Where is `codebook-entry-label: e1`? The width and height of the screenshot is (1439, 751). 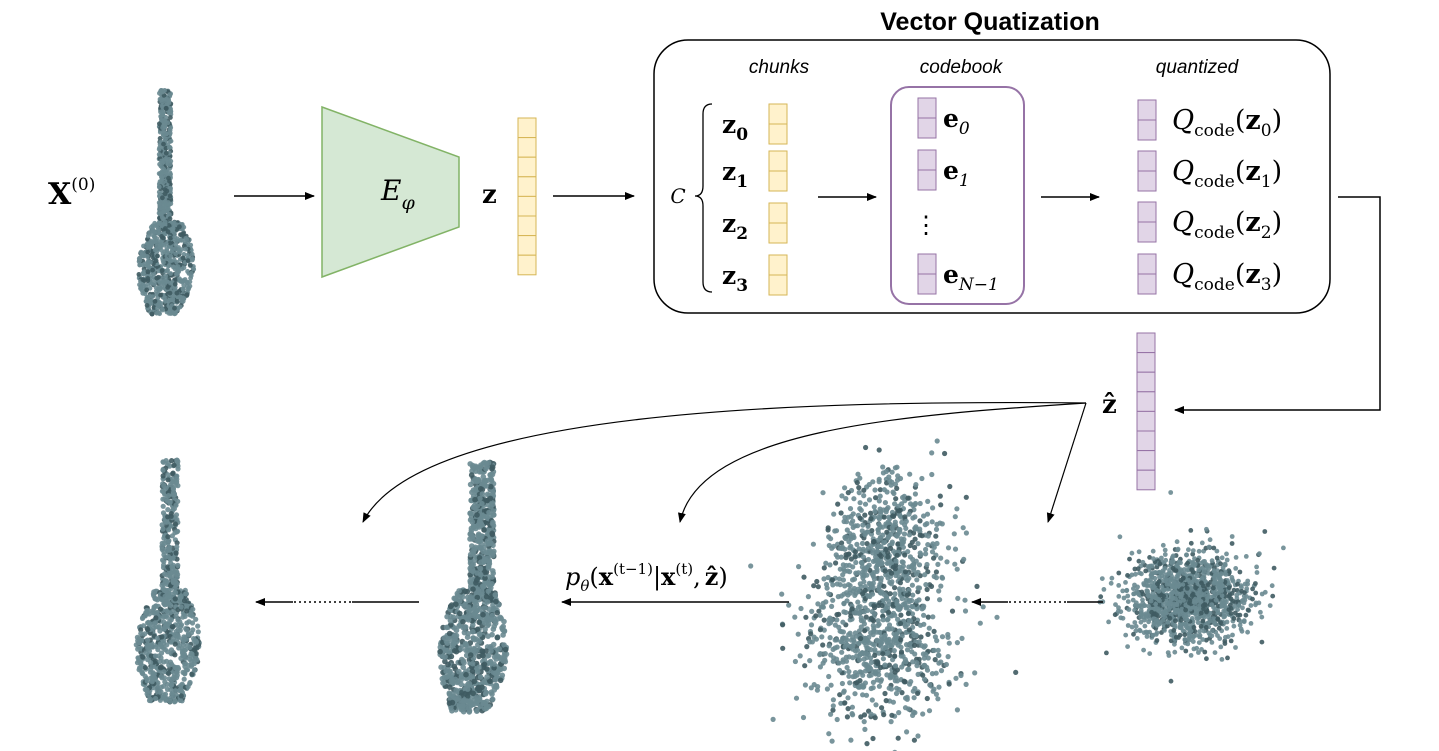 codebook-entry-label: e1 is located at coordinates (956, 173).